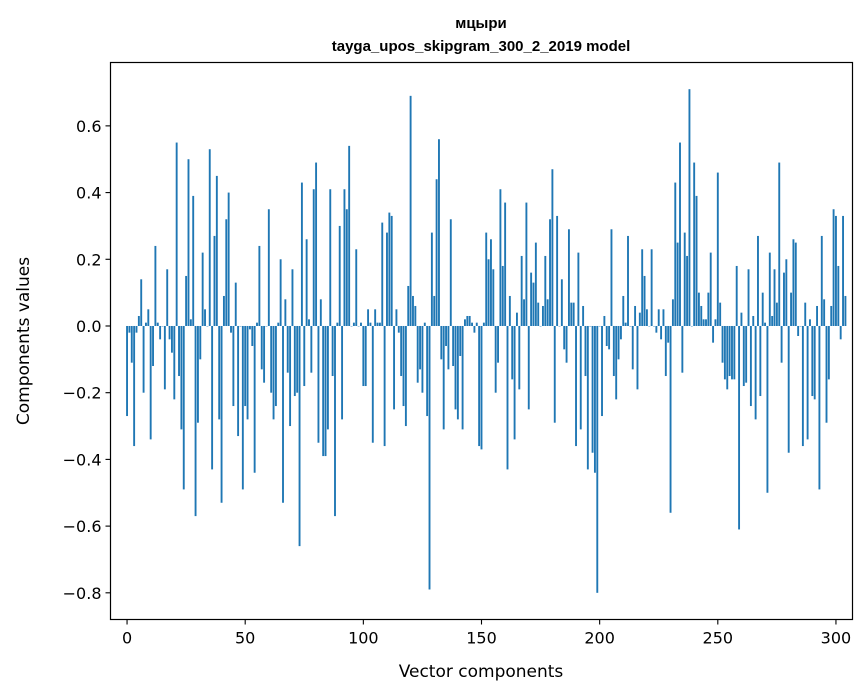 The height and width of the screenshot is (696, 867). I want to click on x-axis-ticks: 0 50 100 150 200 250 300, so click(486, 633).